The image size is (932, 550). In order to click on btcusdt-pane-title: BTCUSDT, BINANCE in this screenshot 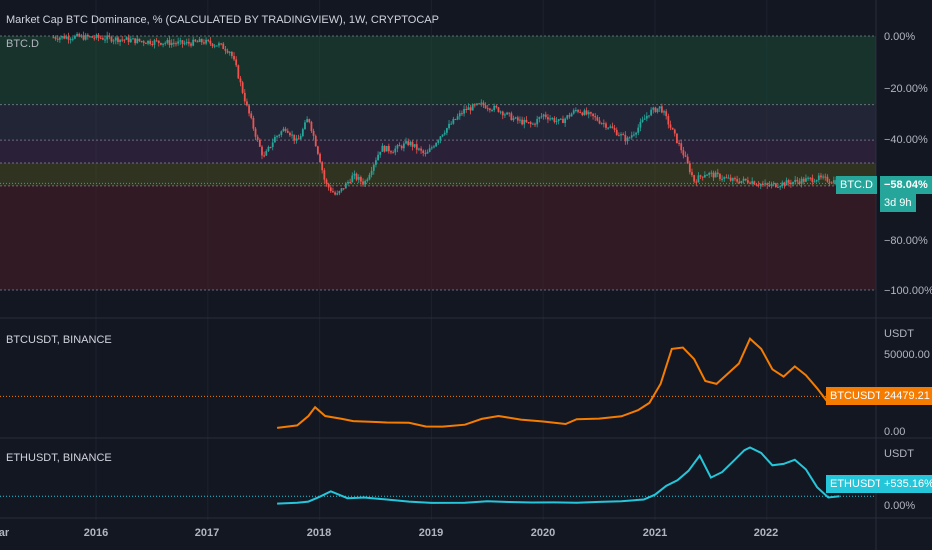, I will do `click(59, 340)`.